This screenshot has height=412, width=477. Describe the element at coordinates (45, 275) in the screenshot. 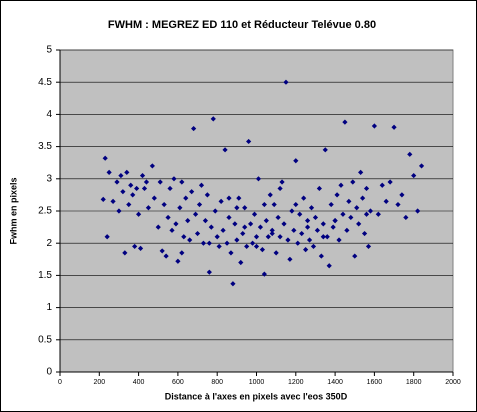

I see `y-tick-label: 1.5` at that location.